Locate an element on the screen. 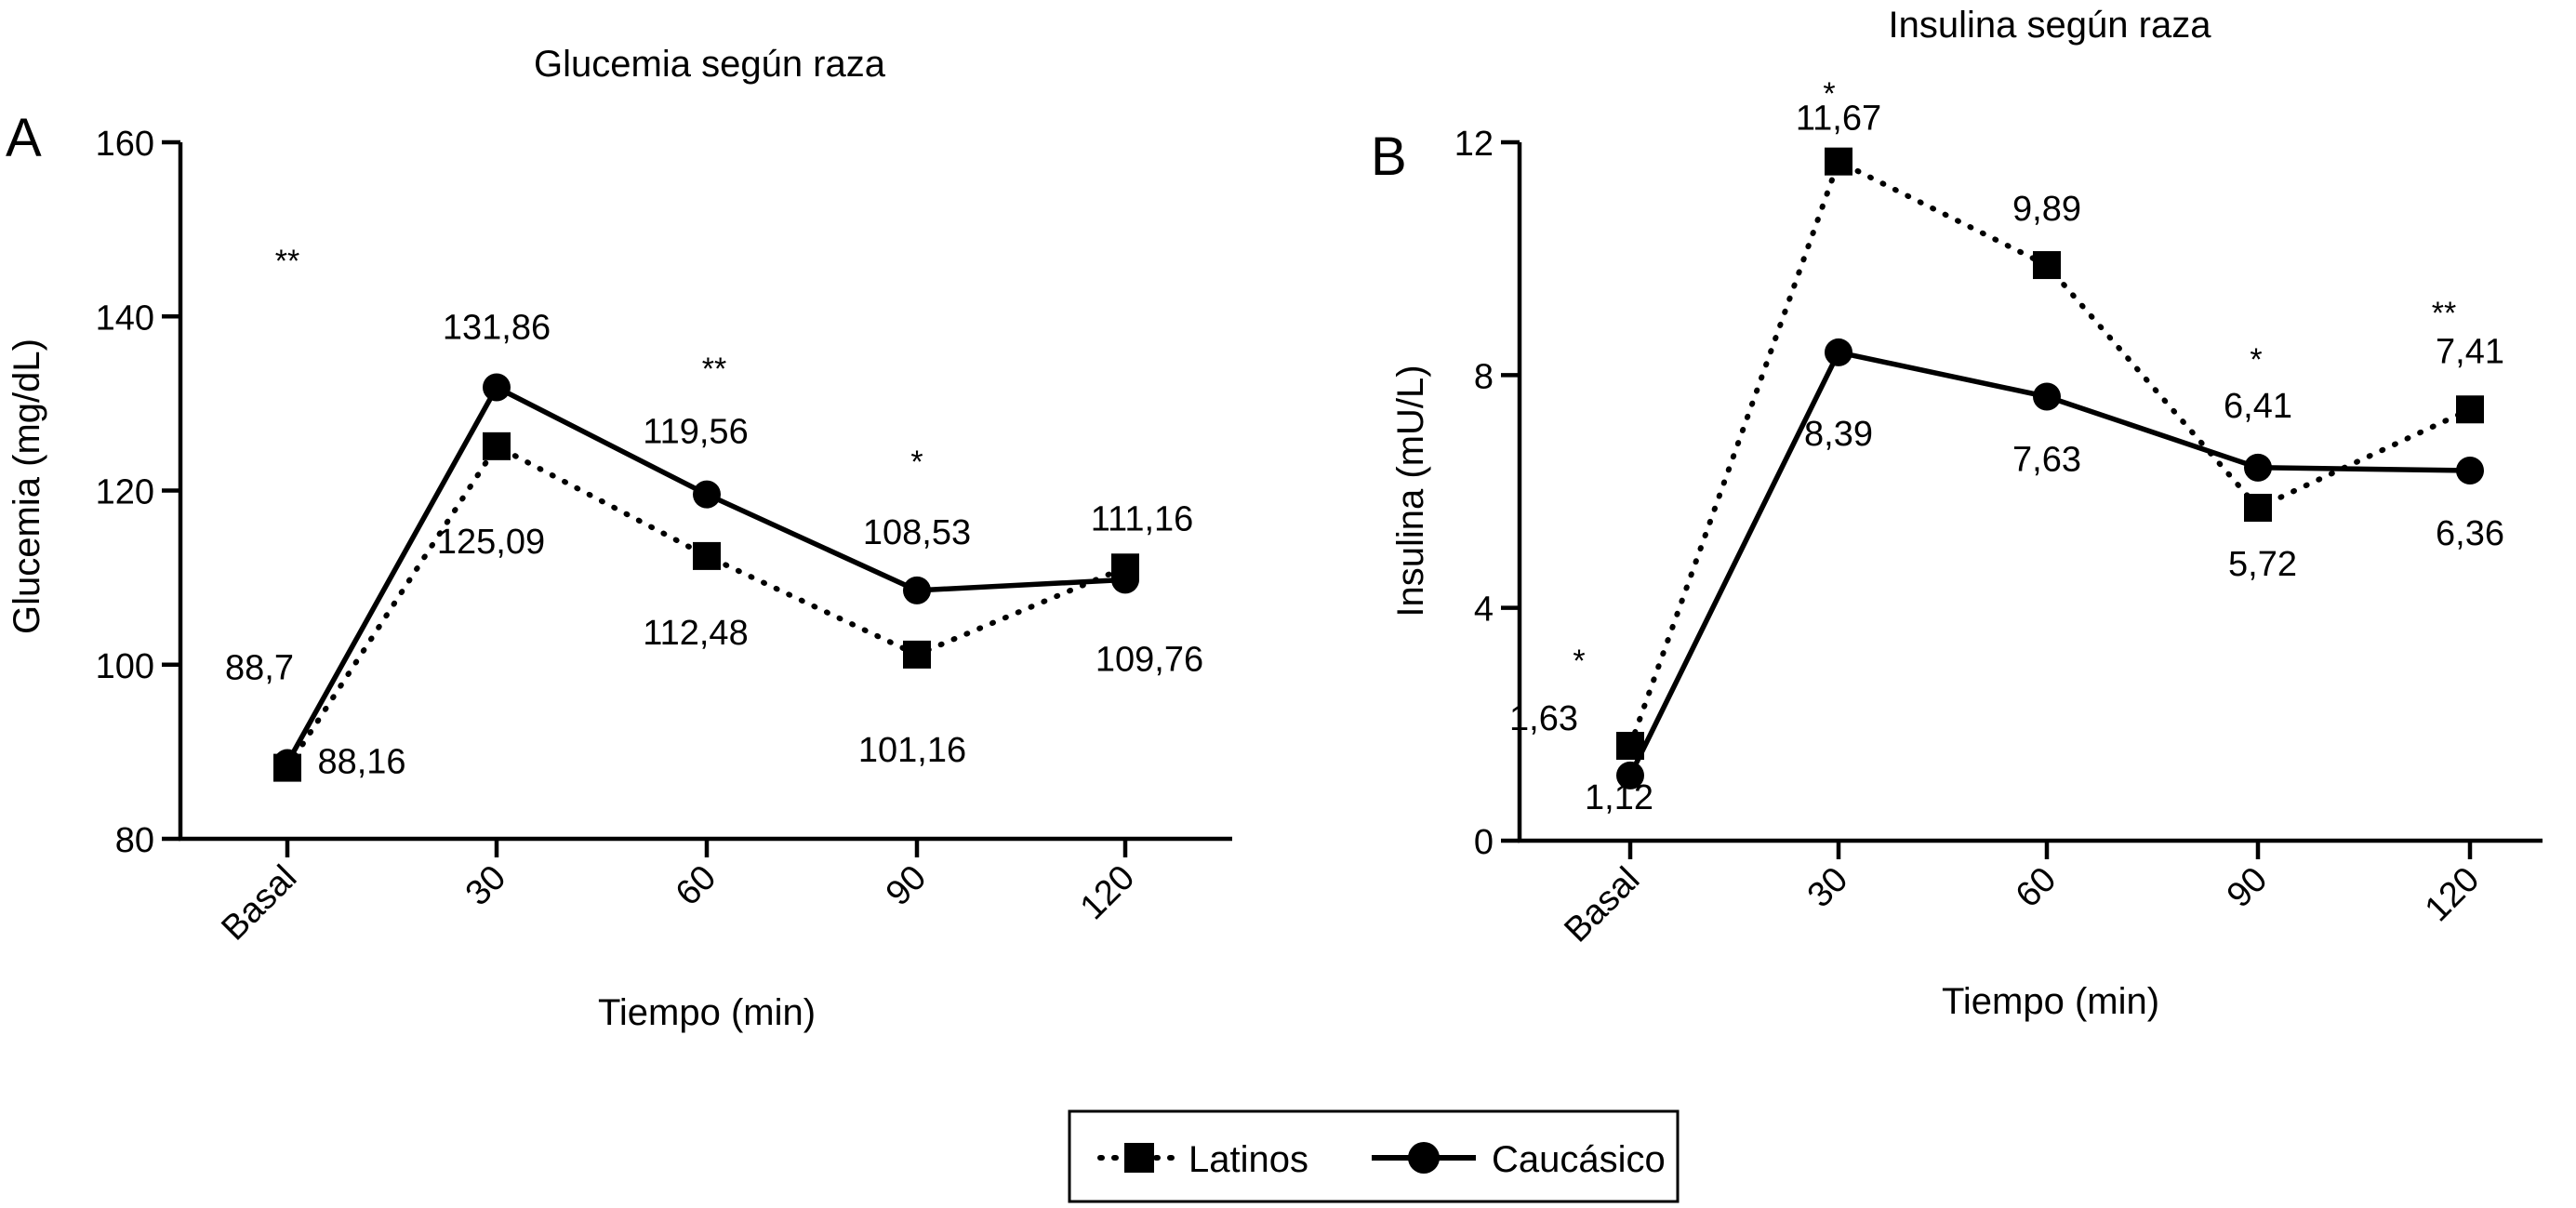 The image size is (2576, 1208). y-tick-label: 120 is located at coordinates (125, 492).